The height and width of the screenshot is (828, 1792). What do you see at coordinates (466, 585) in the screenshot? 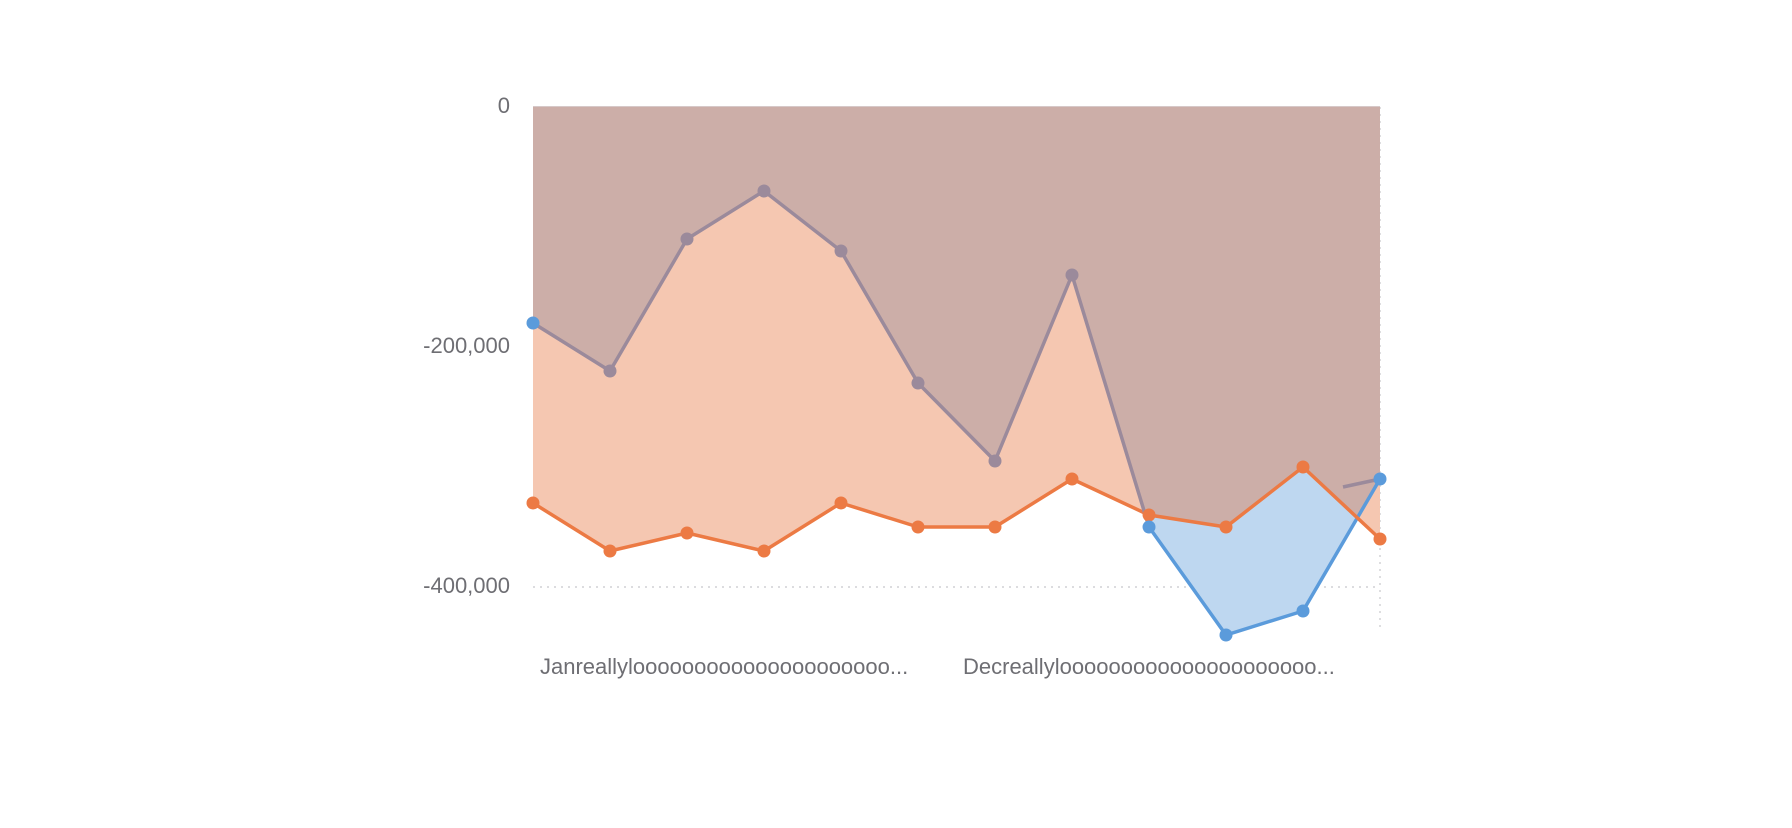
I see `y-tick-label: -400,000` at bounding box center [466, 585].